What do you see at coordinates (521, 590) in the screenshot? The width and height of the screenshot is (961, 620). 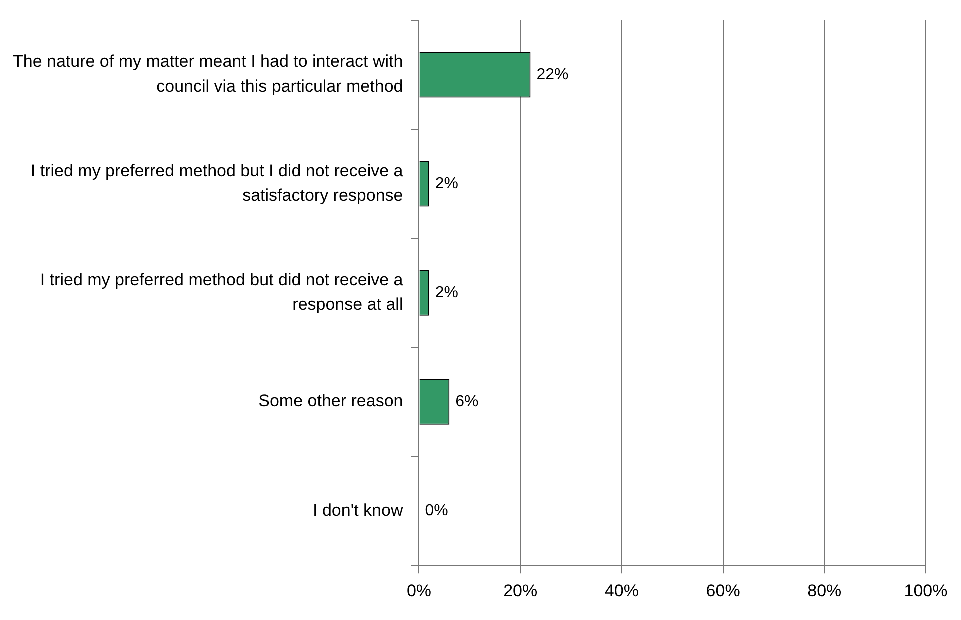 I see `x-tick-label: 20%` at bounding box center [521, 590].